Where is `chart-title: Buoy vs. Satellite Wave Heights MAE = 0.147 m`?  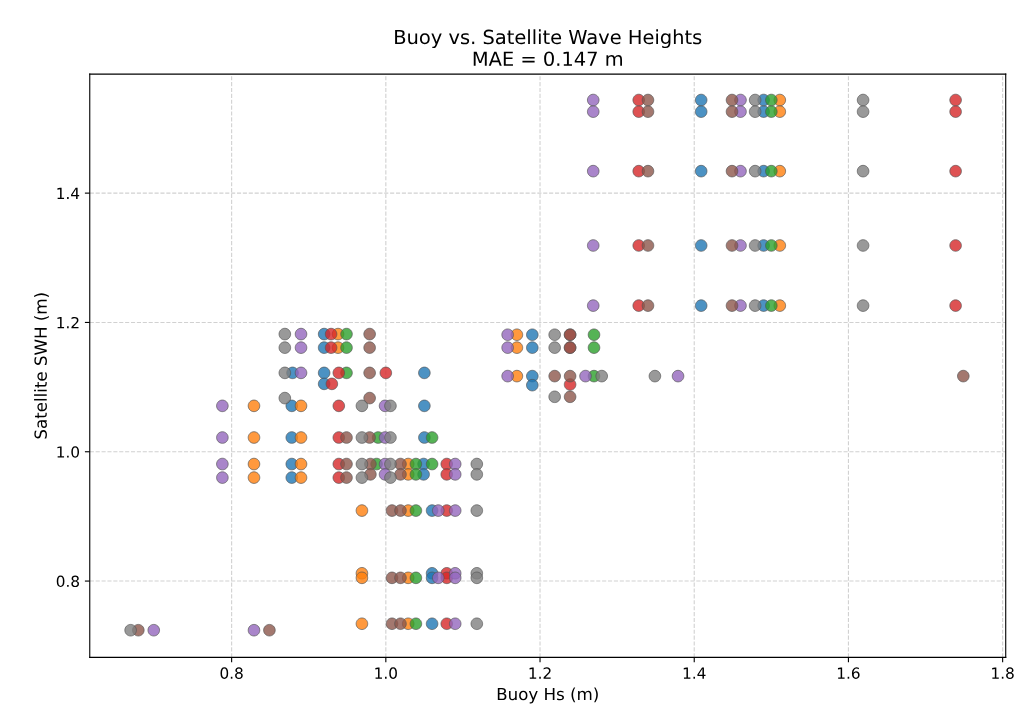 chart-title: Buoy vs. Satellite Wave Heights MAE = 0.147 m is located at coordinates (548, 48).